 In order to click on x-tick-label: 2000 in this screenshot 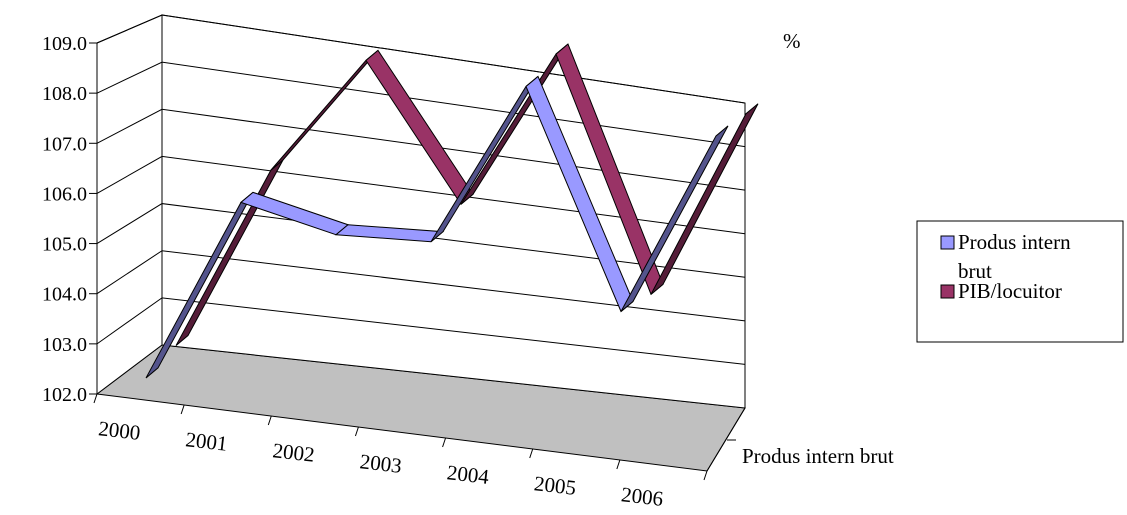, I will do `click(119, 430)`.